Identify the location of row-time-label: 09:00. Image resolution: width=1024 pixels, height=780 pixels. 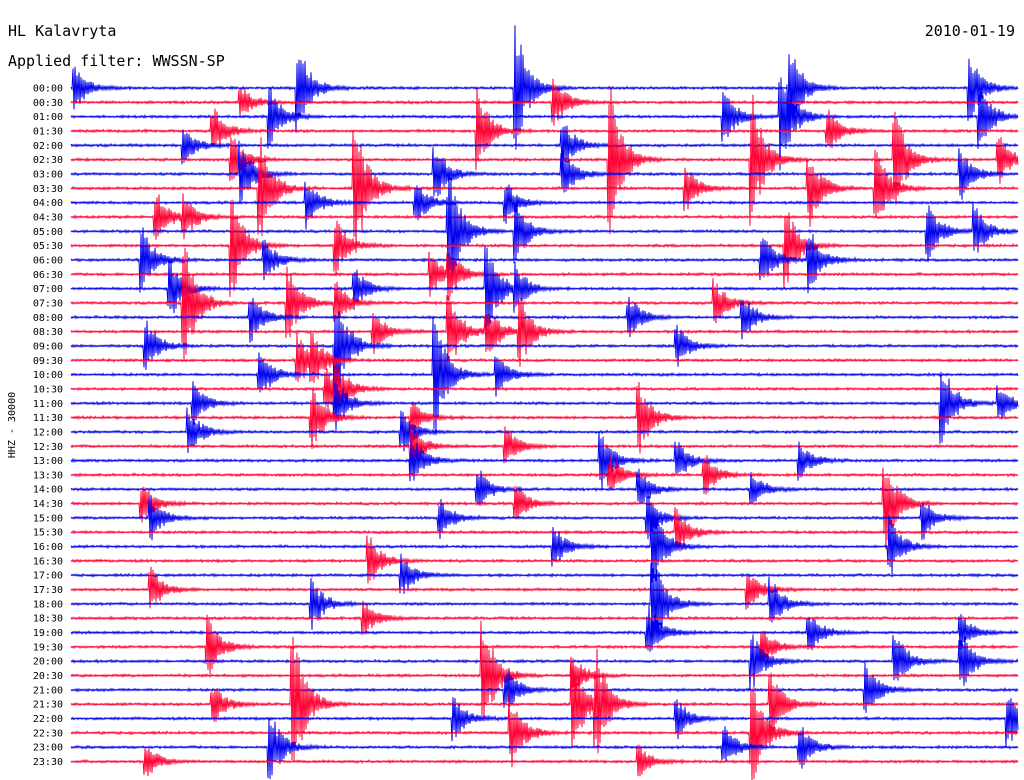
(48, 346).